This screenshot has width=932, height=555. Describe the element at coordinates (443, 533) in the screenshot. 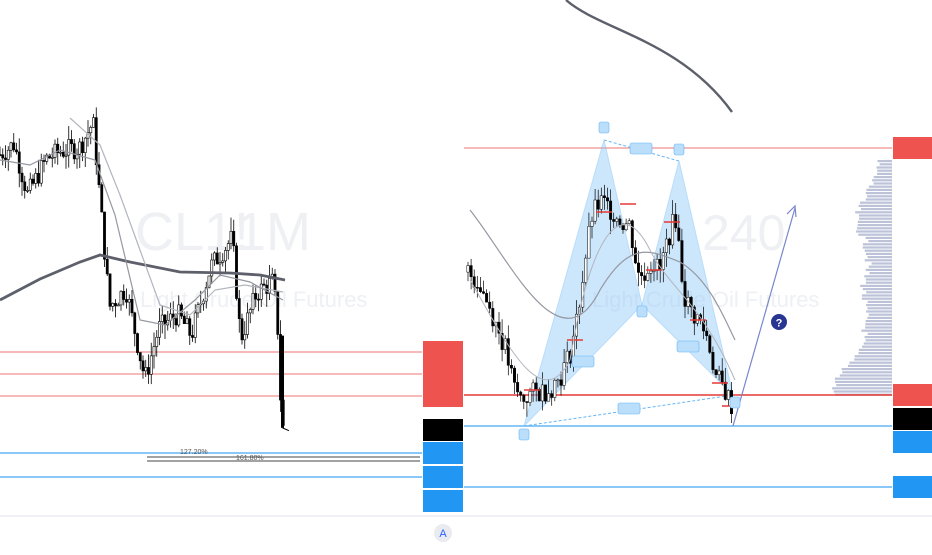

I see `auto-scale-button: A` at that location.